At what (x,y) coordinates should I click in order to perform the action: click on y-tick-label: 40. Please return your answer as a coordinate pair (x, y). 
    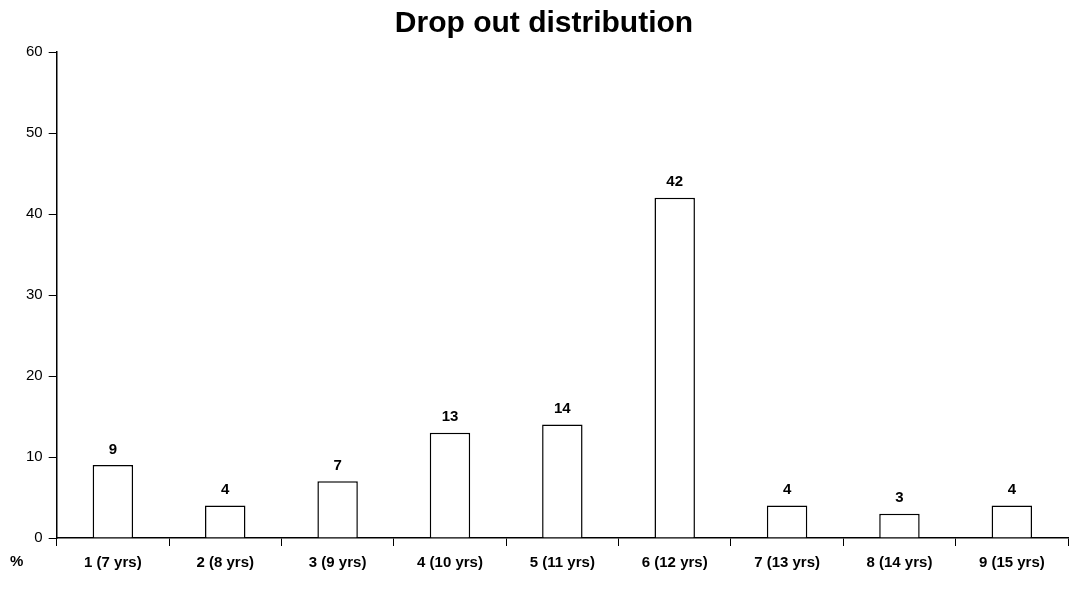
    Looking at the image, I should click on (34, 213).